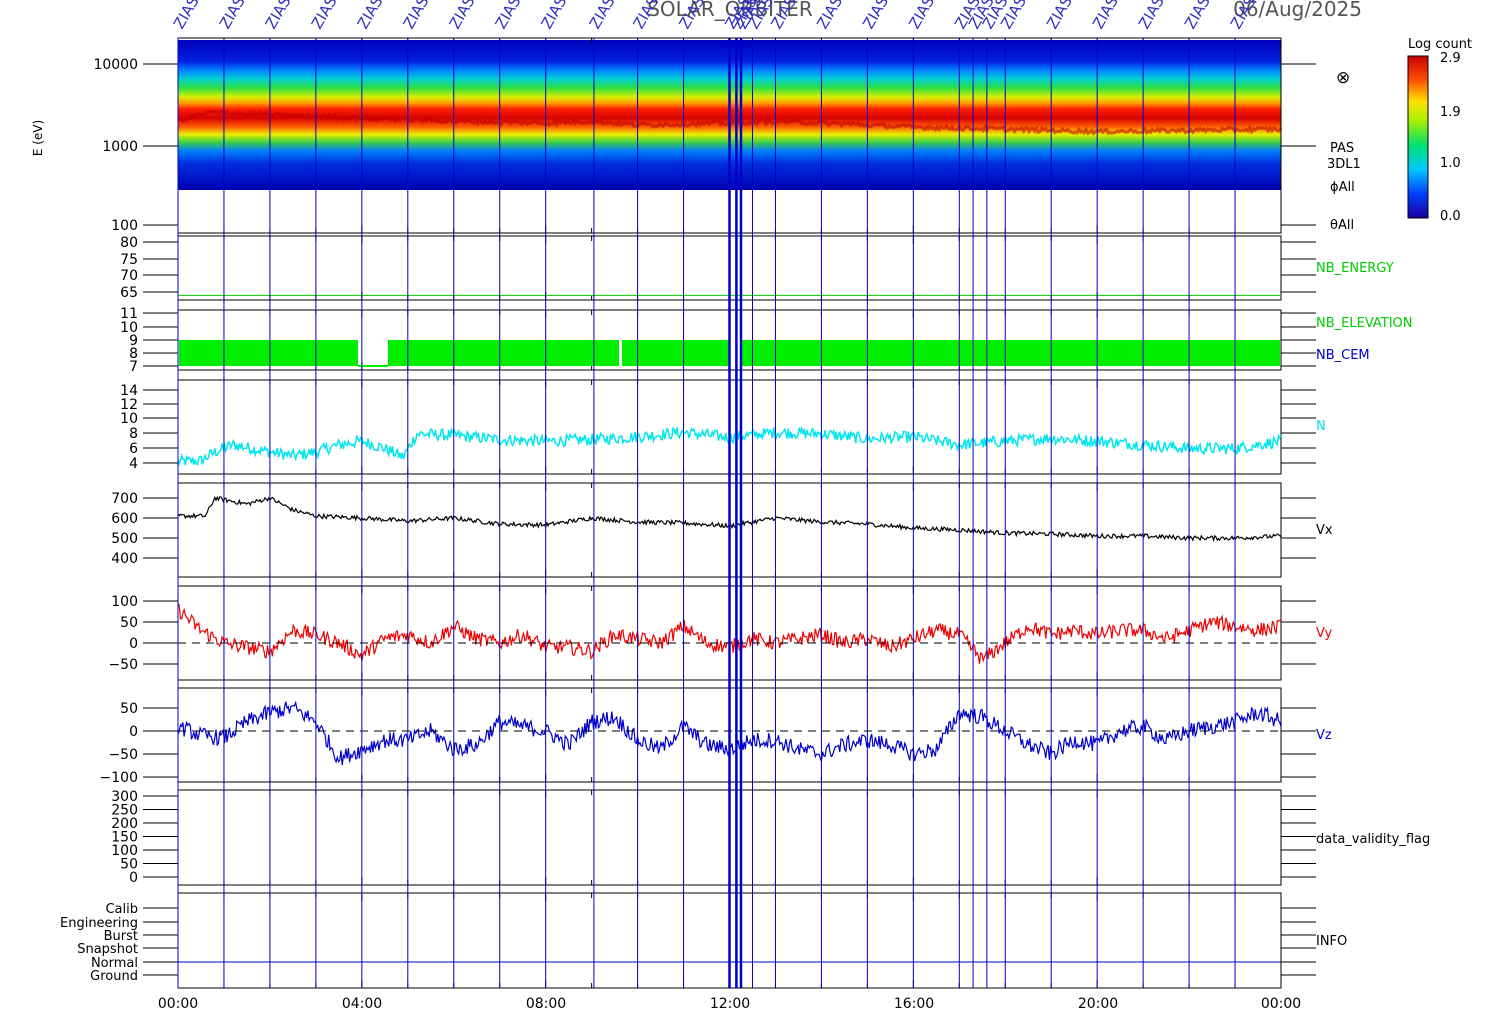  Describe the element at coordinates (129, 865) in the screenshot. I see `ytick-flag-5: 50` at that location.